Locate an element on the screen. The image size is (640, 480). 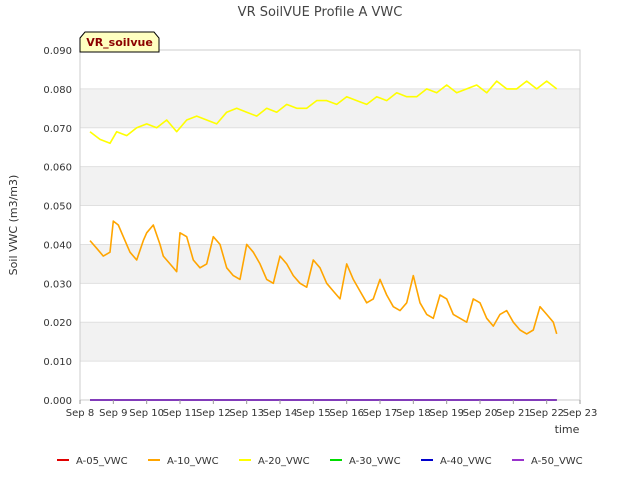
x-tick-label: Sep 19 is located at coordinates (446, 413).